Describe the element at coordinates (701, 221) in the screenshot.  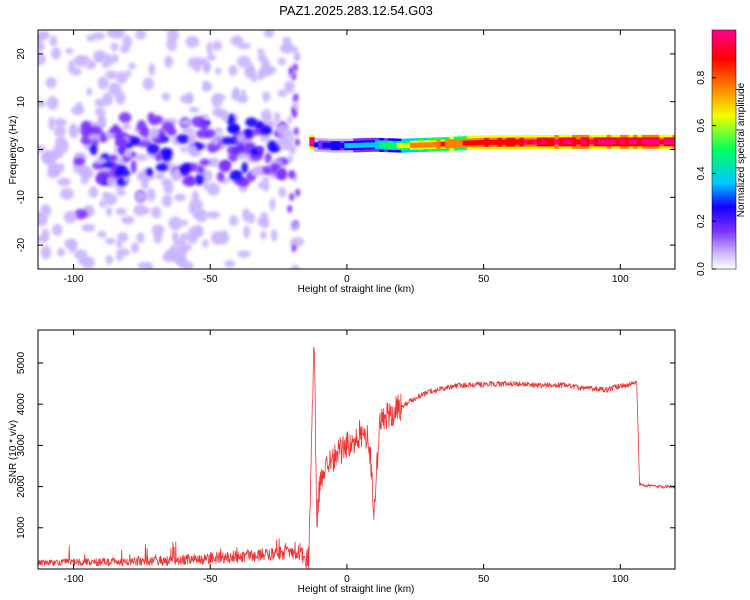
I see `colorbar-tick-label: 0.2` at that location.